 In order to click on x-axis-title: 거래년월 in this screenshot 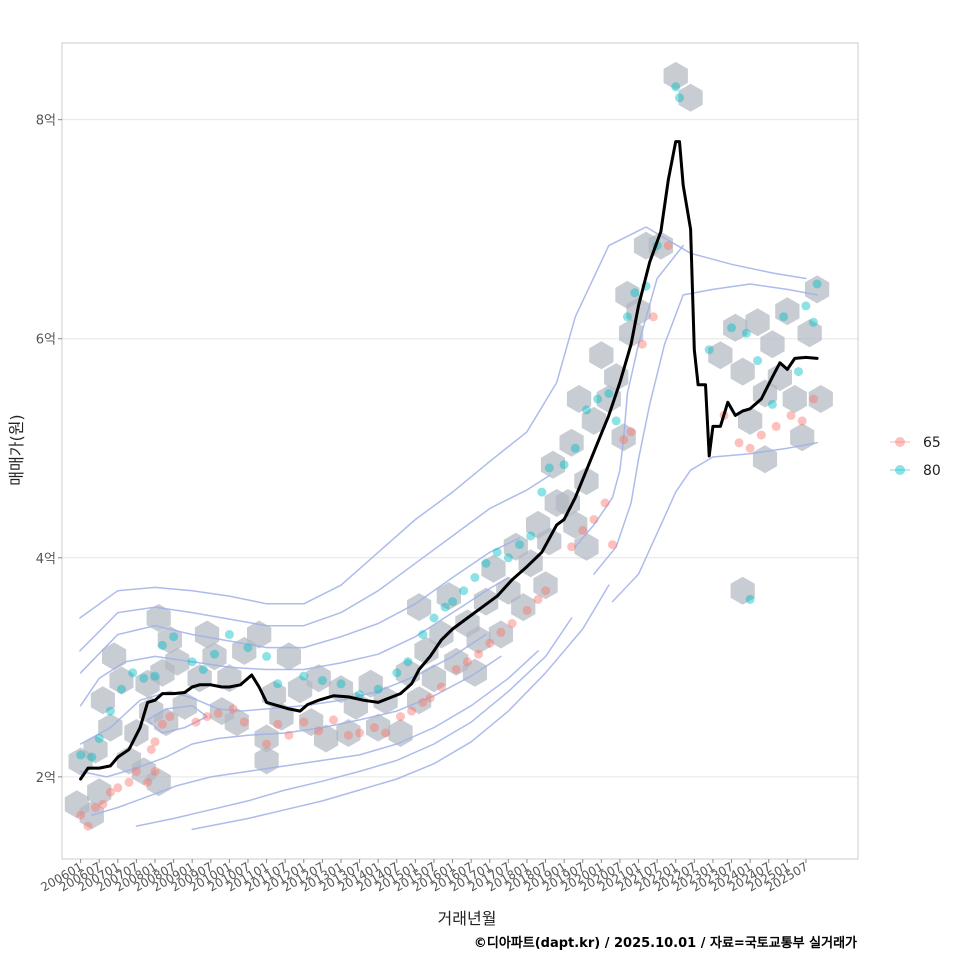, I will do `click(467, 918)`.